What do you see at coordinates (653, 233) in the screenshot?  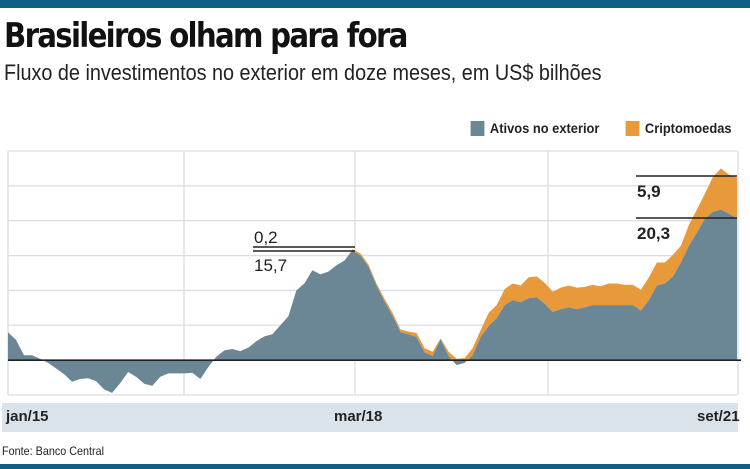 I see `annotation-ativos-2021: 20,3` at bounding box center [653, 233].